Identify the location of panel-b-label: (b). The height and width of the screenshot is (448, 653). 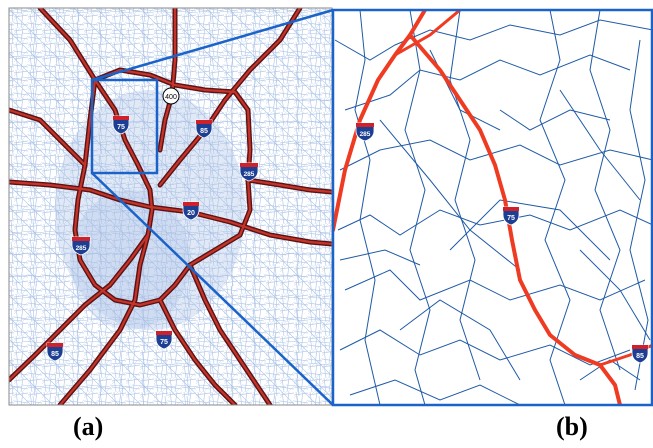
(572, 426).